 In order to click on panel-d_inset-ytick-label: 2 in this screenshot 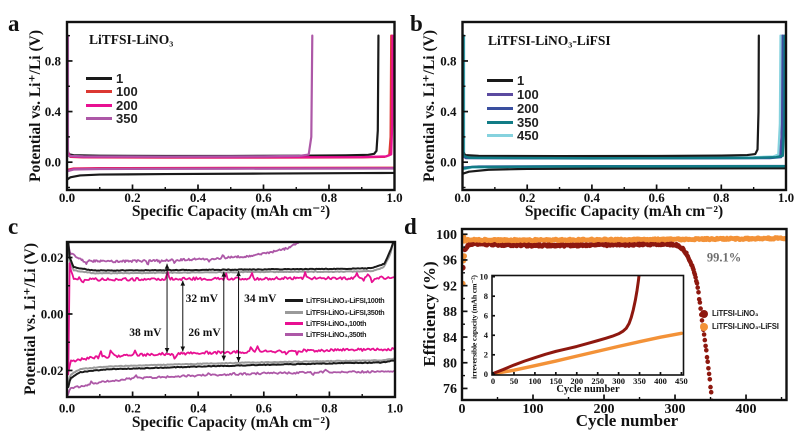, I will do `click(486, 355)`.